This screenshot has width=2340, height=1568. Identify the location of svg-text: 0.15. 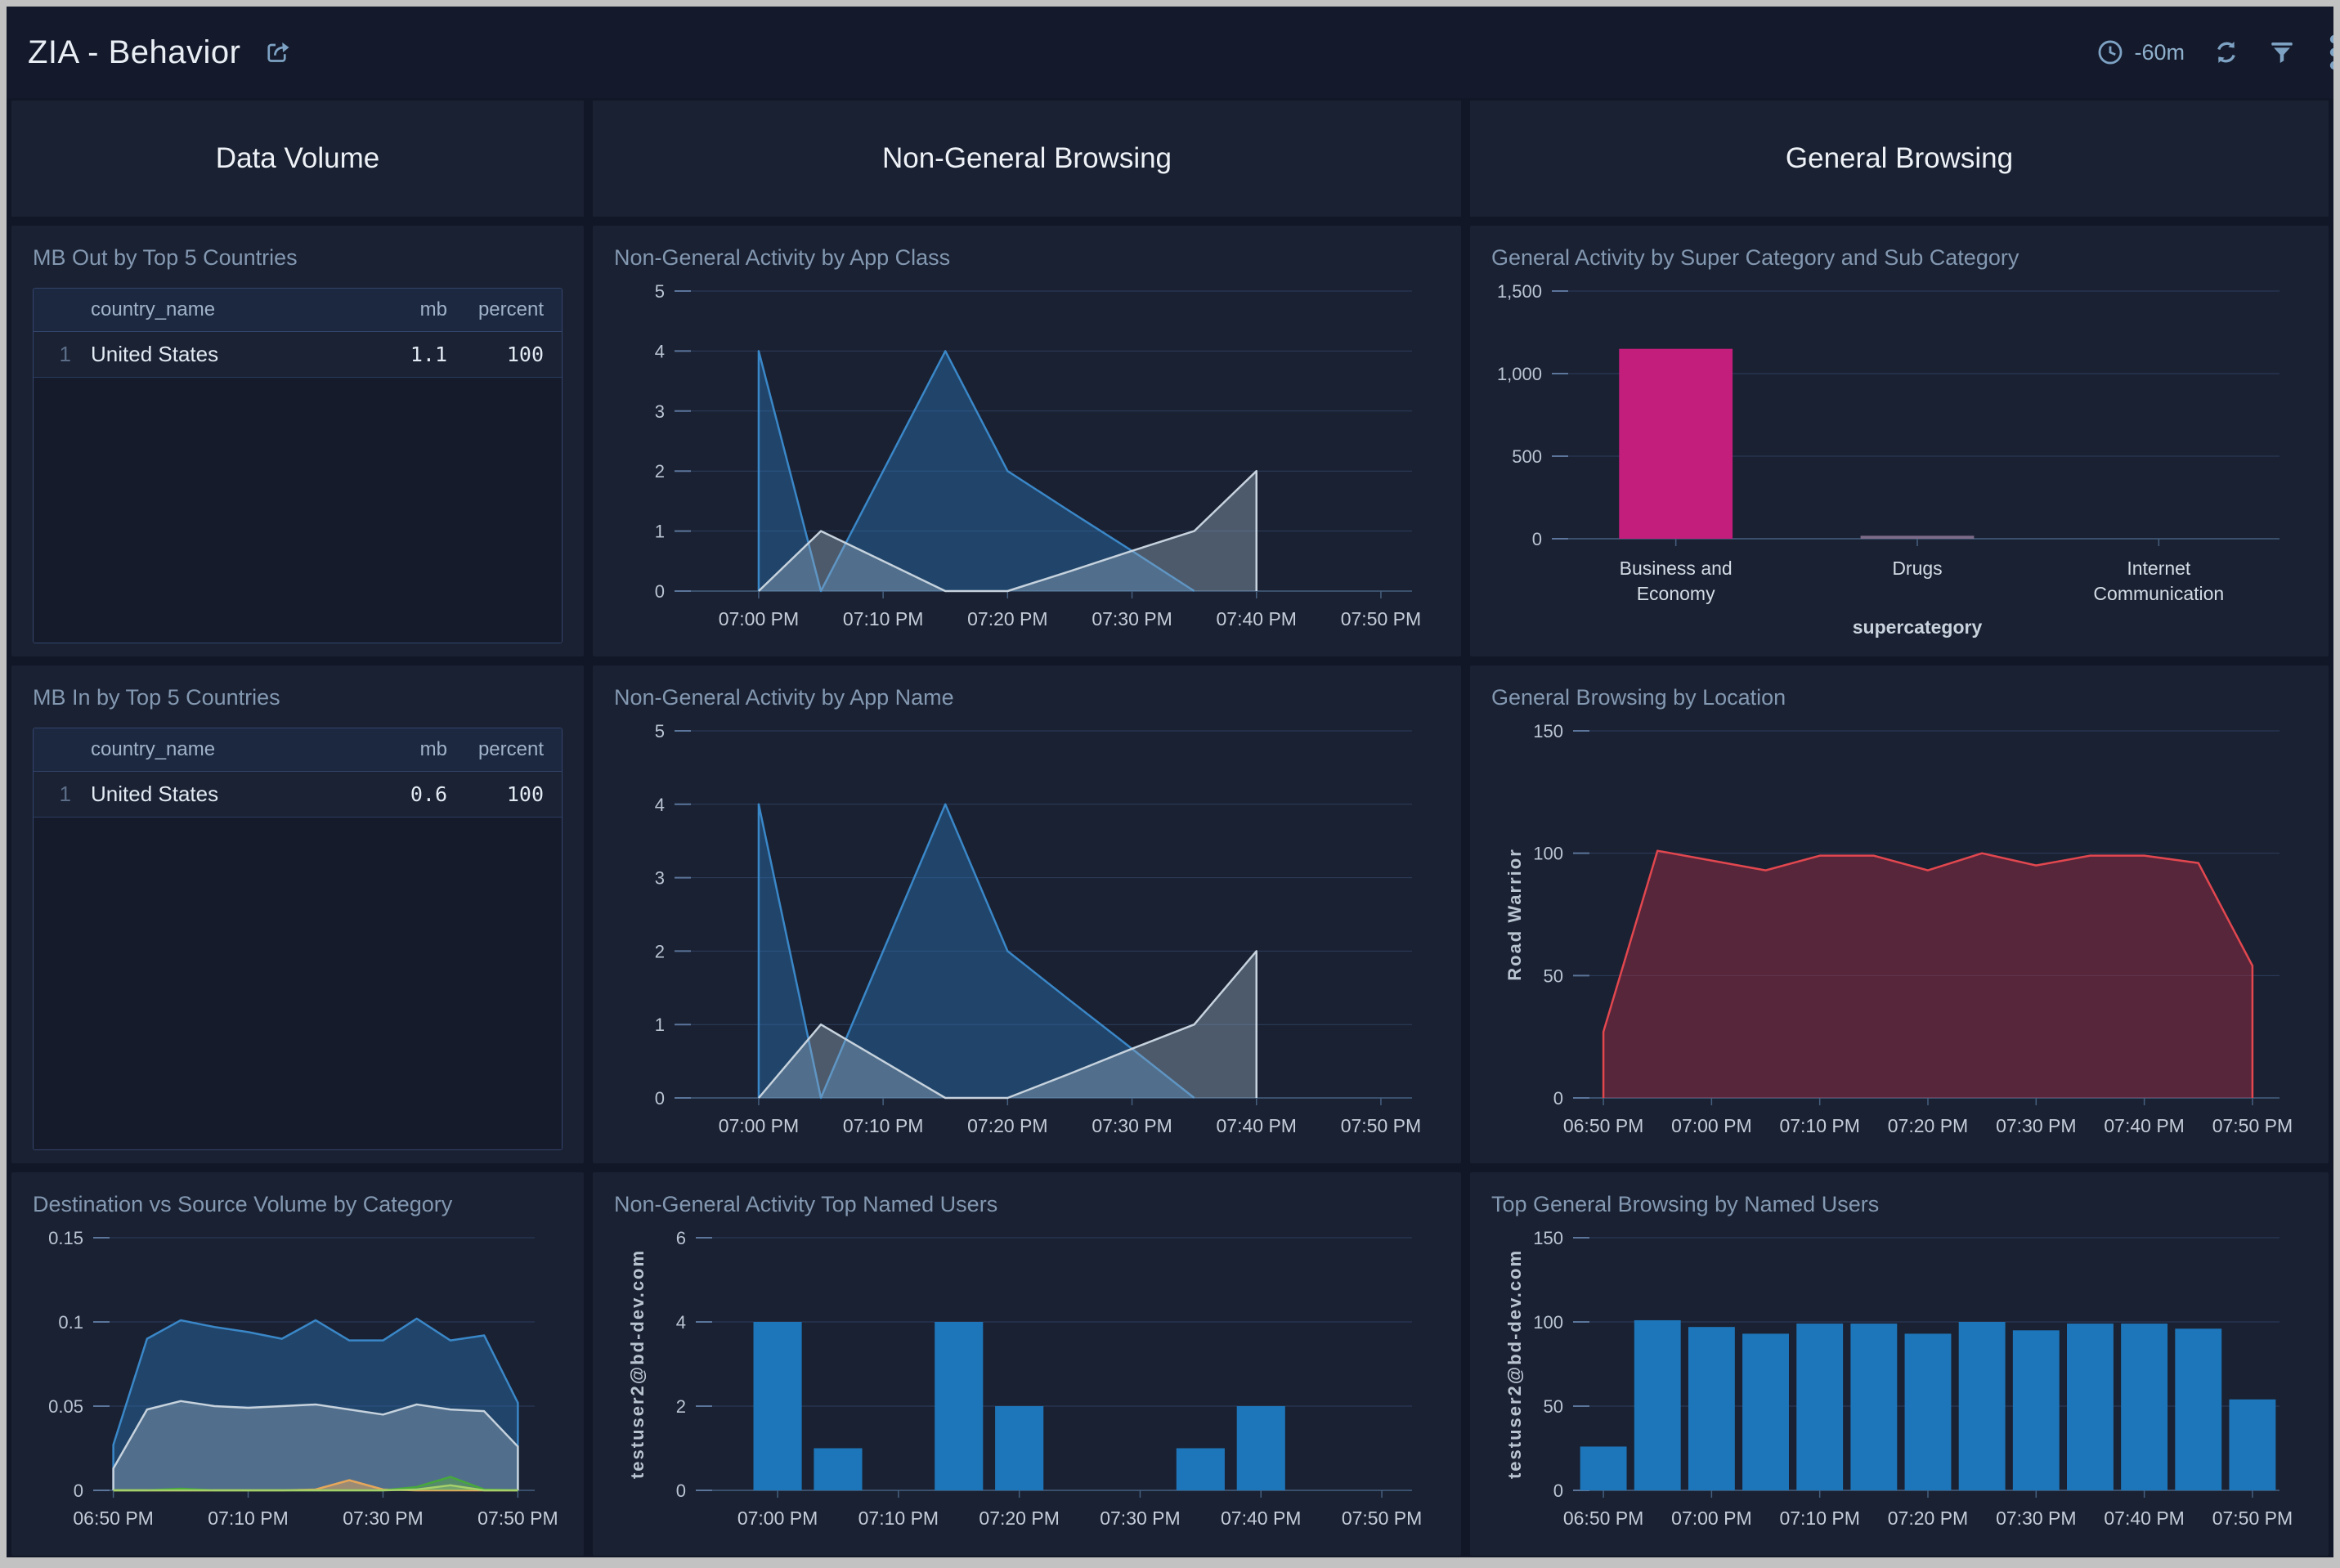
(66, 1238).